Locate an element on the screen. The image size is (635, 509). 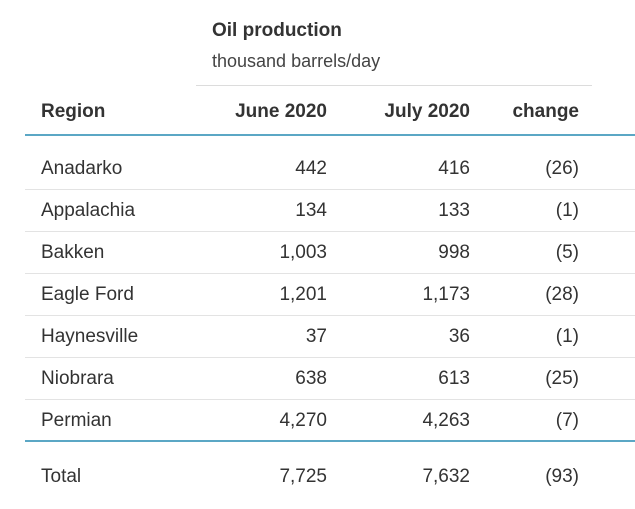
cell-july: 613 is located at coordinates (454, 378).